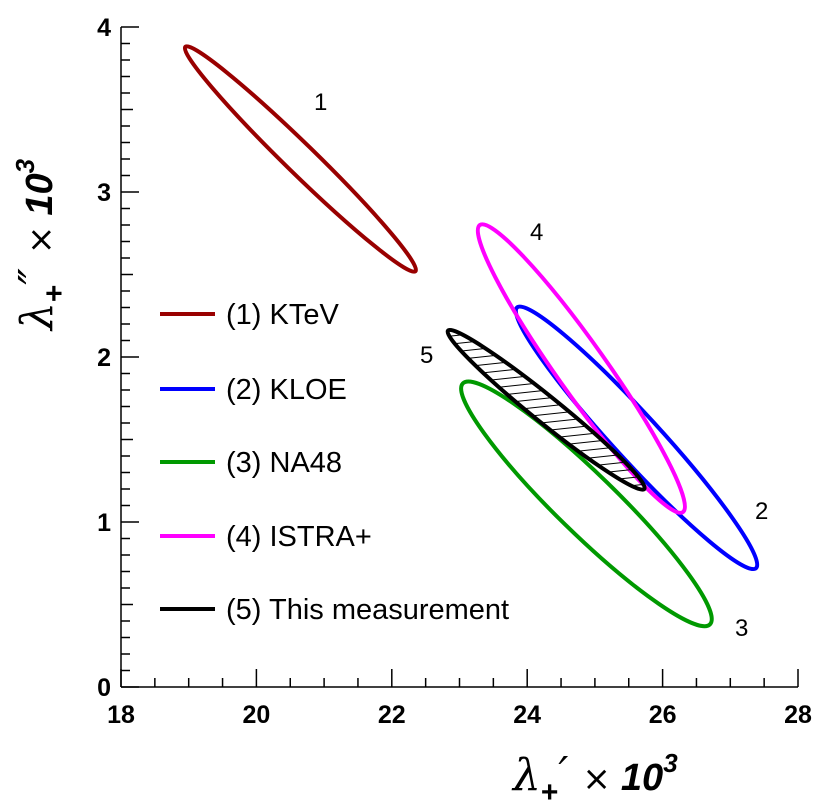  I want to click on legend-entry-istra: (4) ISTRA+, so click(266, 537).